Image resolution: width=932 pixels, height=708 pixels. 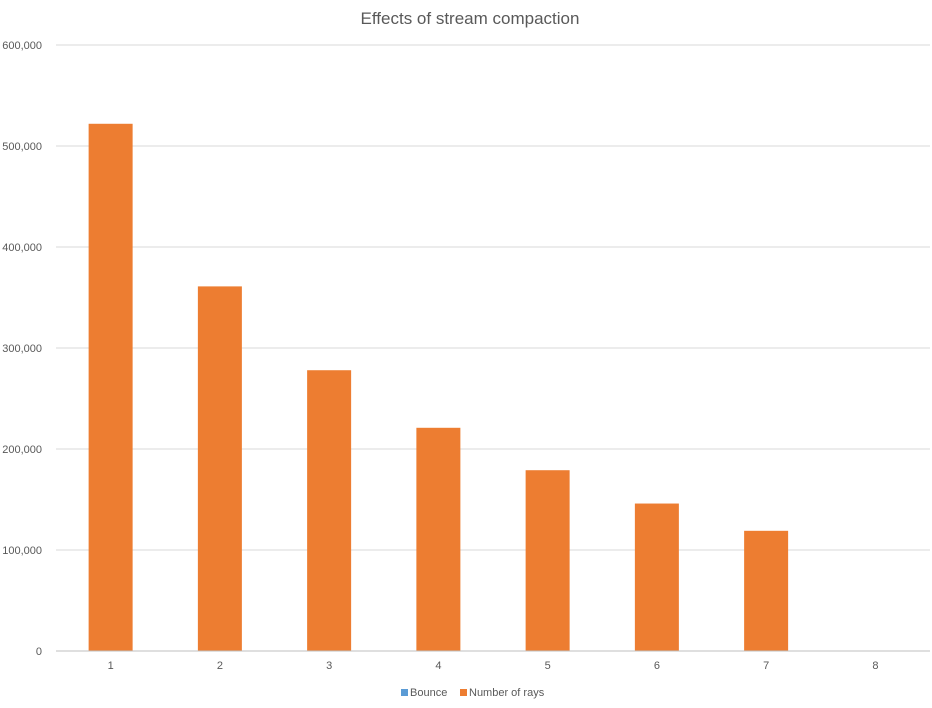 I want to click on legend-label-number-of-rays: Number of rays, so click(x=507, y=693).